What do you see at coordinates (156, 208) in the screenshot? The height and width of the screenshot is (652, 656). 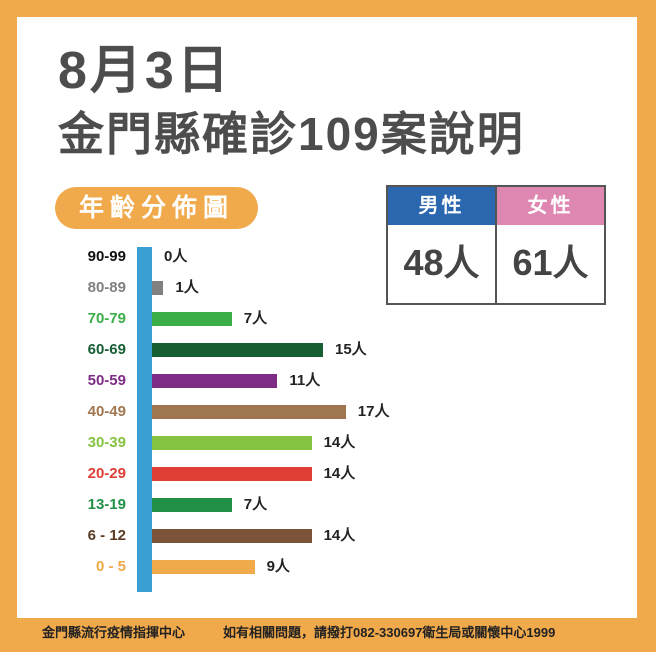 I see `section-label-pill: 年齡分佈圖` at bounding box center [156, 208].